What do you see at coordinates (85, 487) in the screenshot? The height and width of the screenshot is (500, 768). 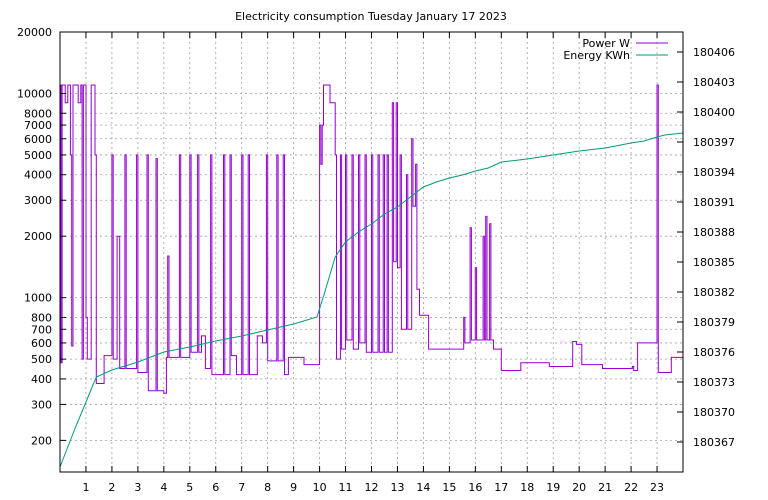 I see `x-tick-label: 1` at bounding box center [85, 487].